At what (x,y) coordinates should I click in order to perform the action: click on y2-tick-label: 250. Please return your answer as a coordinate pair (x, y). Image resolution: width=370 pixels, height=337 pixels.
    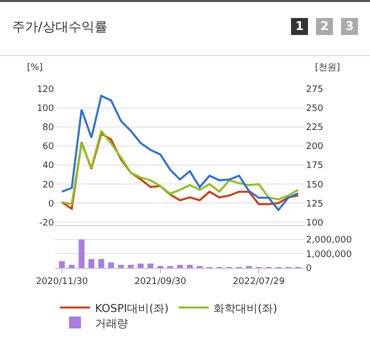
    Looking at the image, I should click on (315, 109).